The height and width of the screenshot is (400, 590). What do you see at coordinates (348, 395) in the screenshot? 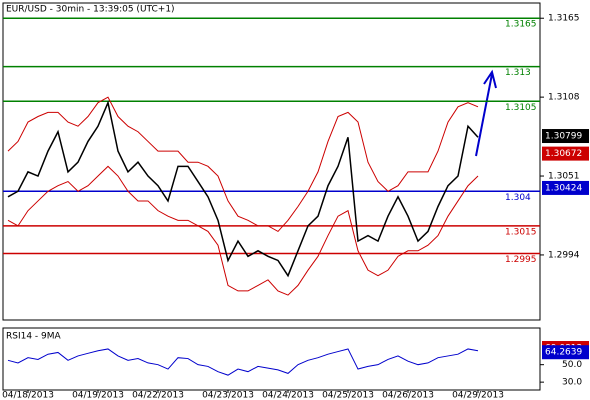
I see `x-tick-label: 04/25/2013` at bounding box center [348, 395].